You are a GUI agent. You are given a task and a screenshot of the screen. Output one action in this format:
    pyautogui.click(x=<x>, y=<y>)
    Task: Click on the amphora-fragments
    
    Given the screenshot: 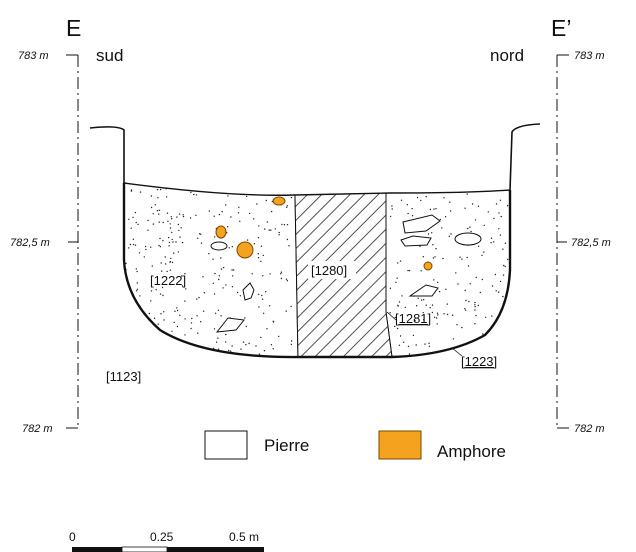 What is the action you would take?
    pyautogui.click(x=324, y=233)
    